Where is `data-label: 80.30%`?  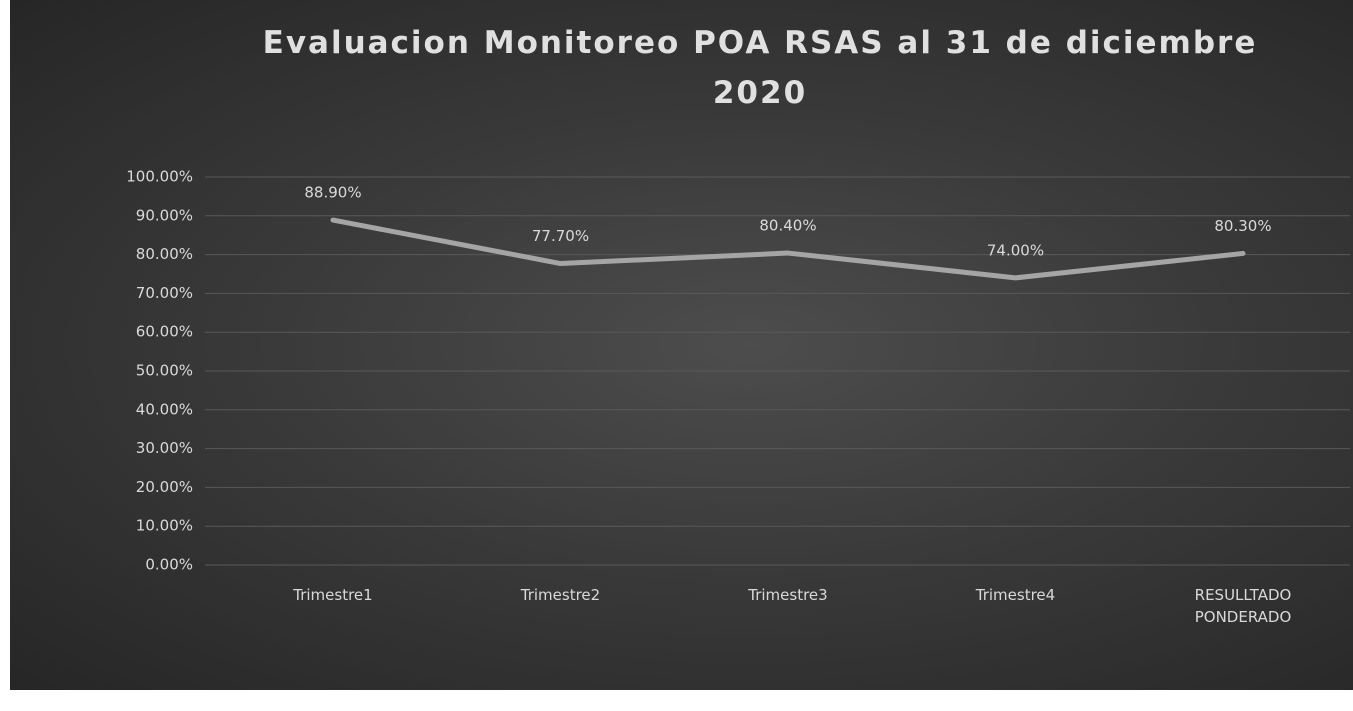 data-label: 80.30% is located at coordinates (1242, 226).